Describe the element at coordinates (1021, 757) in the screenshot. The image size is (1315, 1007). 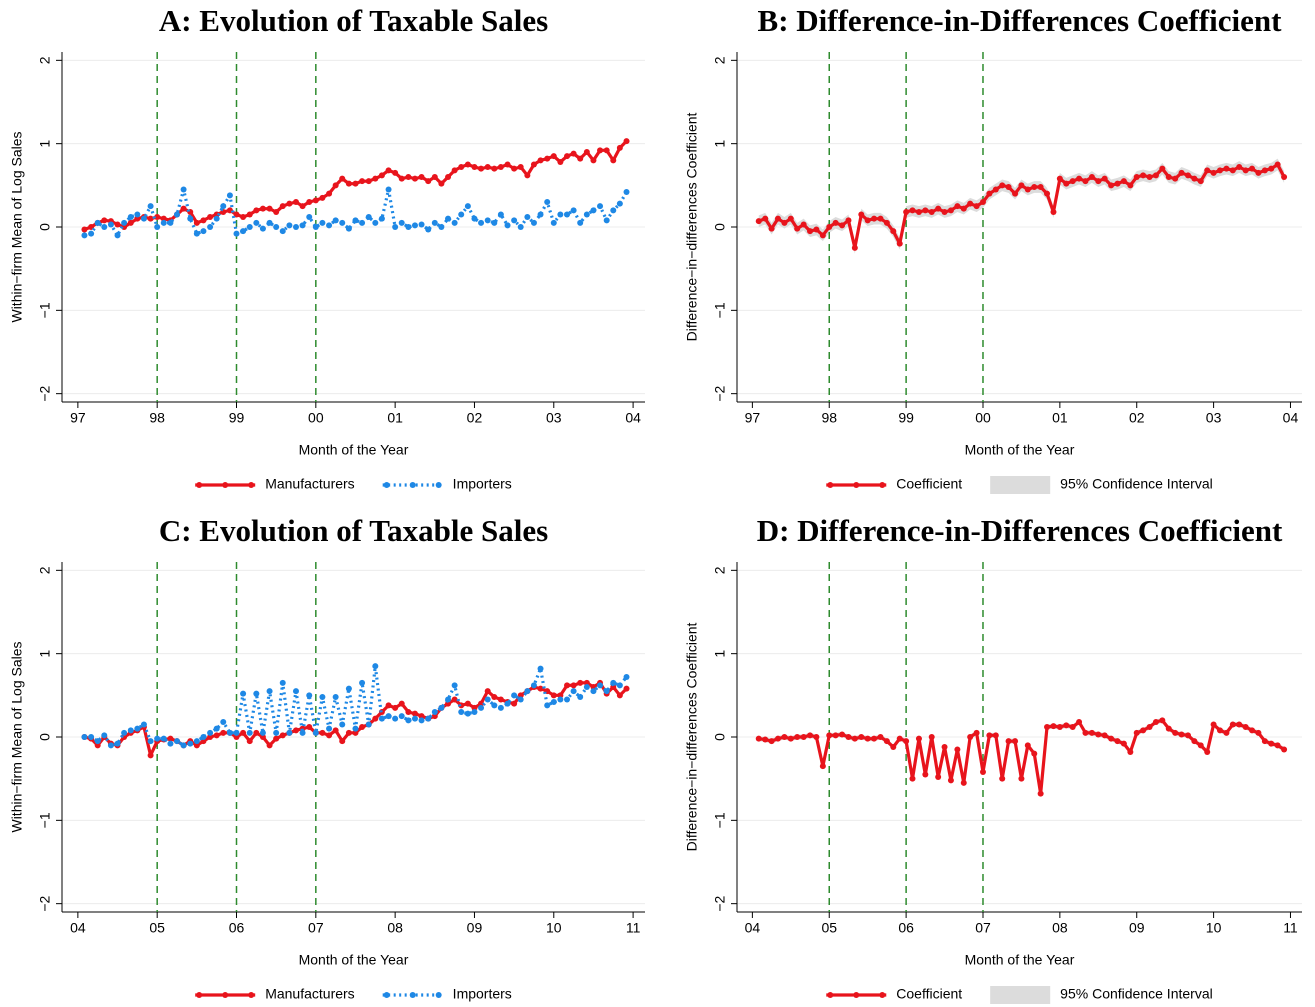
I see `confidence-band` at that location.